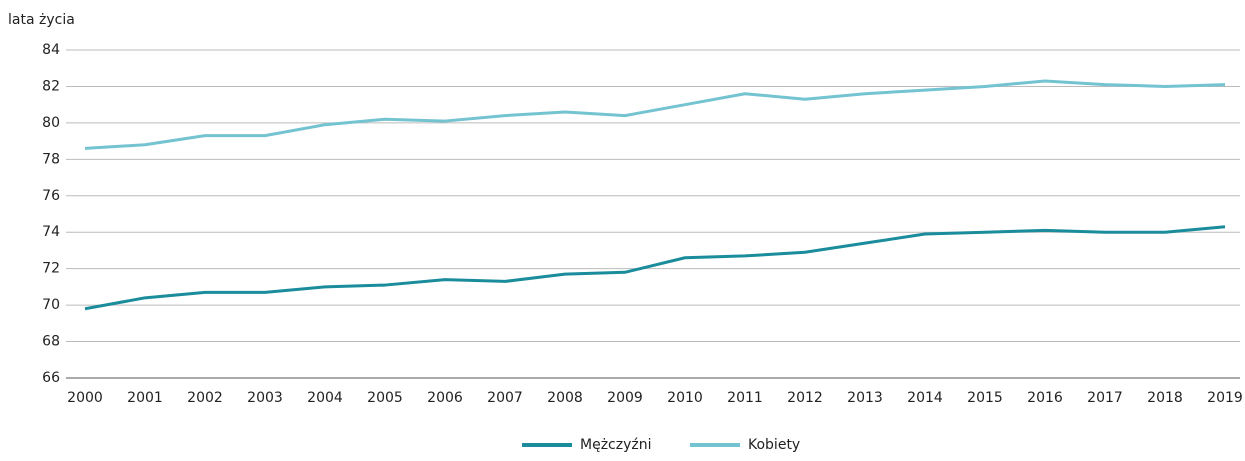 Image resolution: width=1245 pixels, height=461 pixels. What do you see at coordinates (51, 159) in the screenshot?
I see `y-tick-label: 78` at bounding box center [51, 159].